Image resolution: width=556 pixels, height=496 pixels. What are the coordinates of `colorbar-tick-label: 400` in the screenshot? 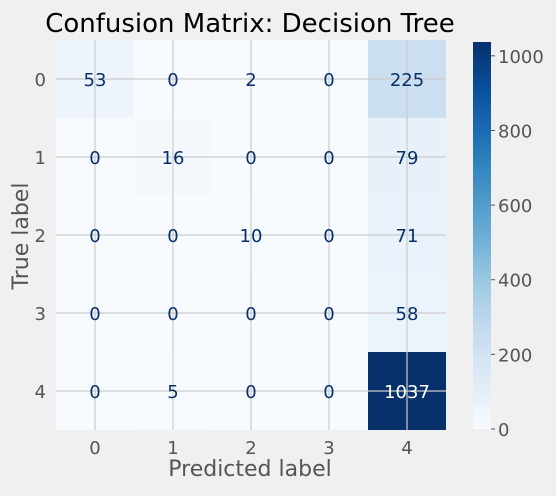 It's located at (515, 281).